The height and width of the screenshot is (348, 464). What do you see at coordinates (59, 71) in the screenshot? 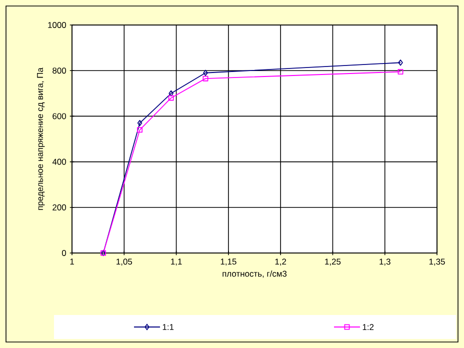
I see `y-tick-label: 800` at bounding box center [59, 71].